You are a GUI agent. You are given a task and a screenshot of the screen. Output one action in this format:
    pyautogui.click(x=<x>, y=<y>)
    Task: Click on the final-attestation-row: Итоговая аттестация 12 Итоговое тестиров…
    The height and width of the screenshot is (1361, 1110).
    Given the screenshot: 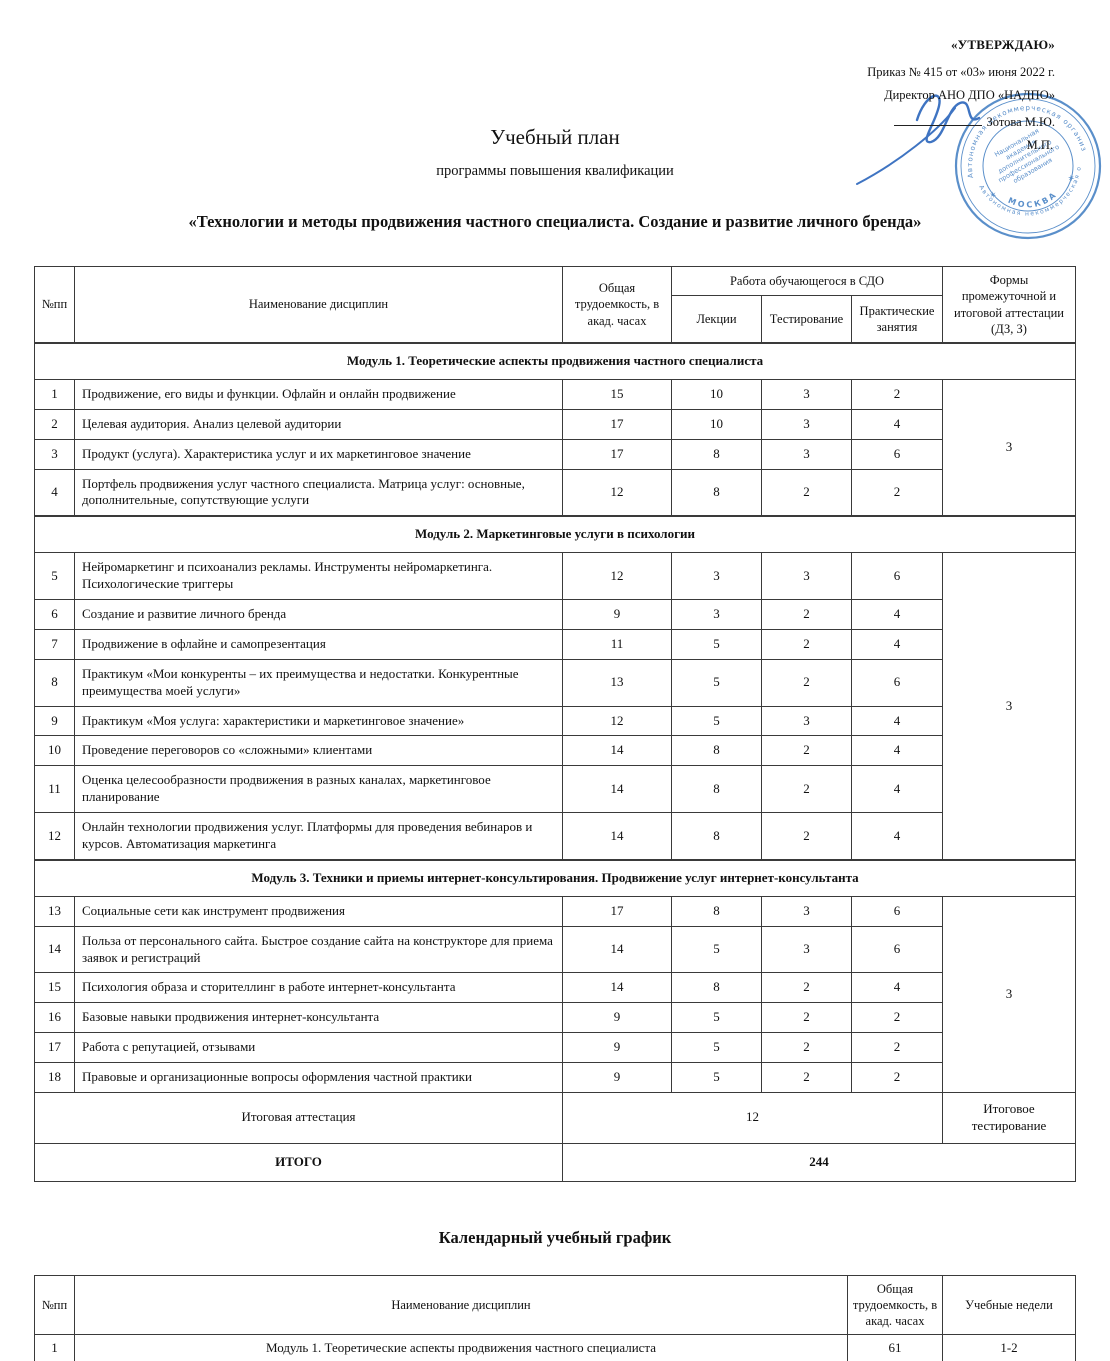 What is the action you would take?
    pyautogui.click(x=555, y=1118)
    